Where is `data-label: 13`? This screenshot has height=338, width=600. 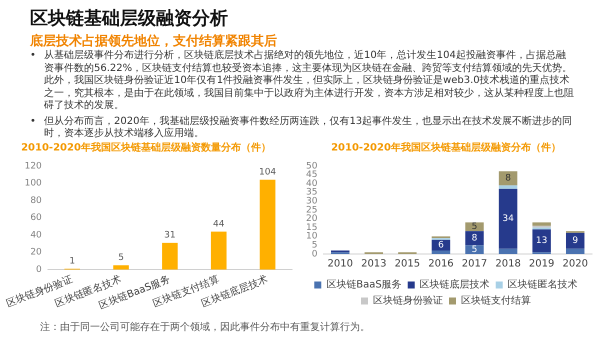
data-label: 13 is located at coordinates (542, 241).